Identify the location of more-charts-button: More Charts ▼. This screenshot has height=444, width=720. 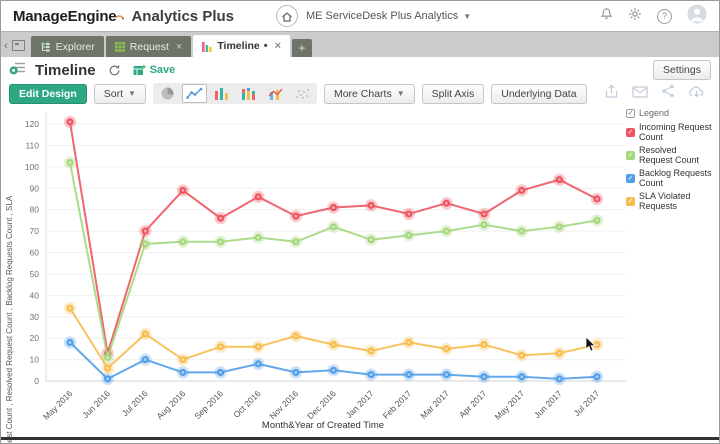
(369, 93).